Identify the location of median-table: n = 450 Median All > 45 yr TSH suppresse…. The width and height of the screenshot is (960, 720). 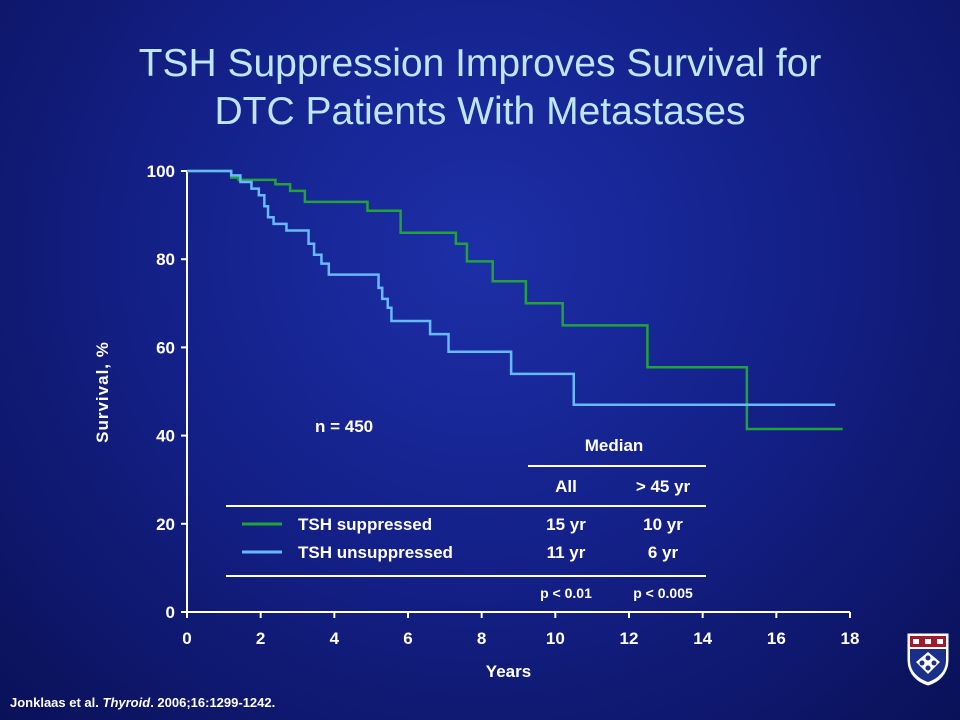
(466, 509).